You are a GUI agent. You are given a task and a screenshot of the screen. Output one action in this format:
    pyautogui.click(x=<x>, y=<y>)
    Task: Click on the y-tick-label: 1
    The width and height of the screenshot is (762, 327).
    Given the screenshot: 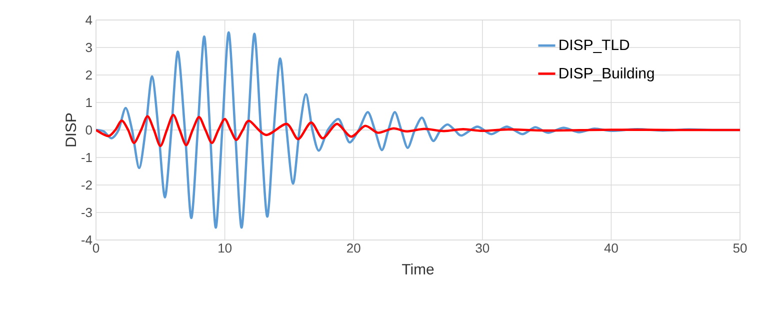 What is the action you would take?
    pyautogui.click(x=89, y=102)
    